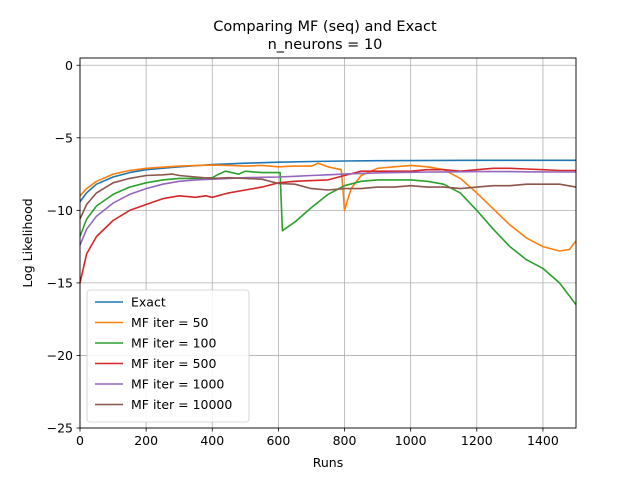 The image size is (640, 480). Describe the element at coordinates (181, 404) in the screenshot. I see `legend-label-5: MF iter = 10000` at that location.